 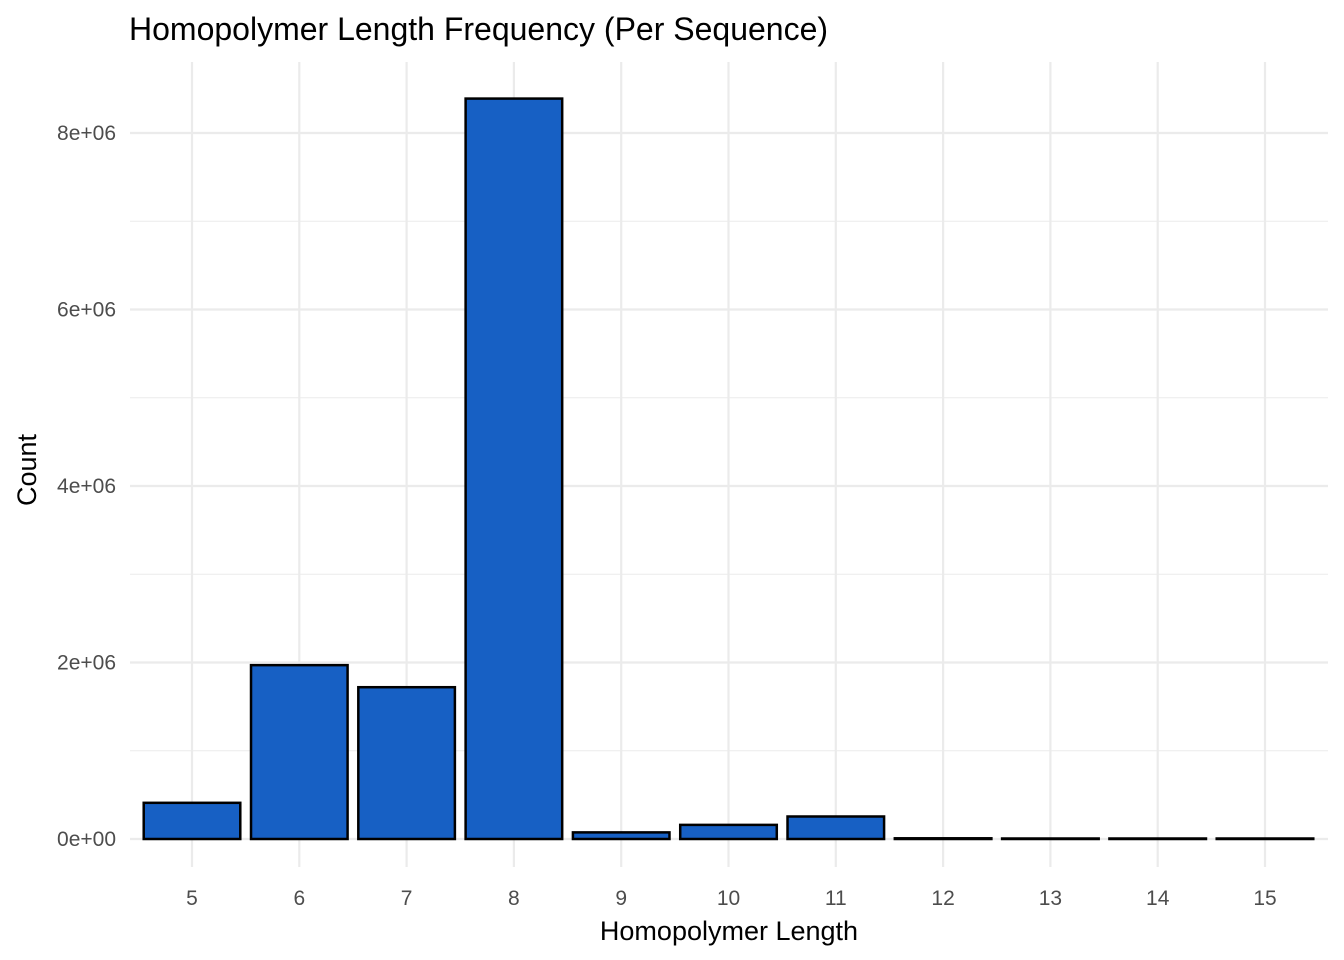 What do you see at coordinates (621, 898) in the screenshot?
I see `x-tick-label: 9` at bounding box center [621, 898].